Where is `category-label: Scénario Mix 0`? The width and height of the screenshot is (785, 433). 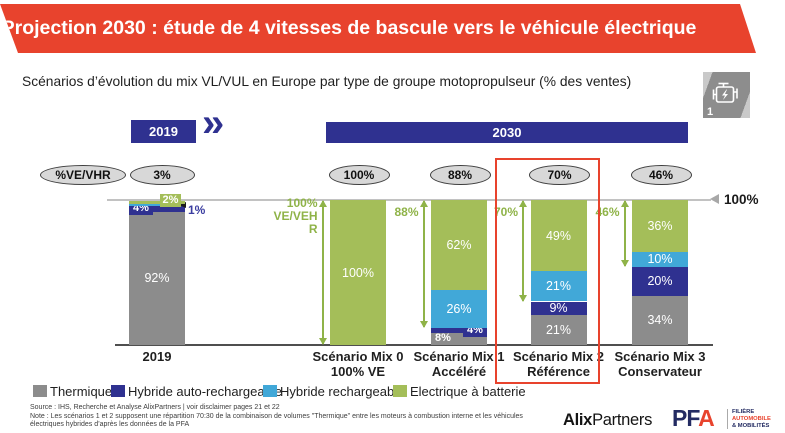
category-label: Scénario Mix 0 is located at coordinates (358, 356).